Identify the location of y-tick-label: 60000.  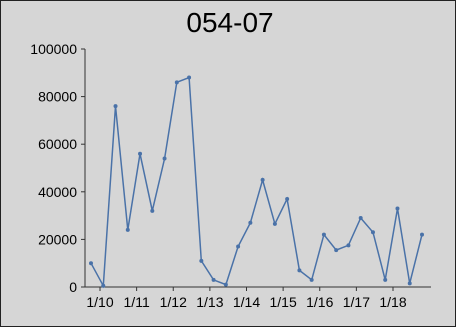
(57, 144).